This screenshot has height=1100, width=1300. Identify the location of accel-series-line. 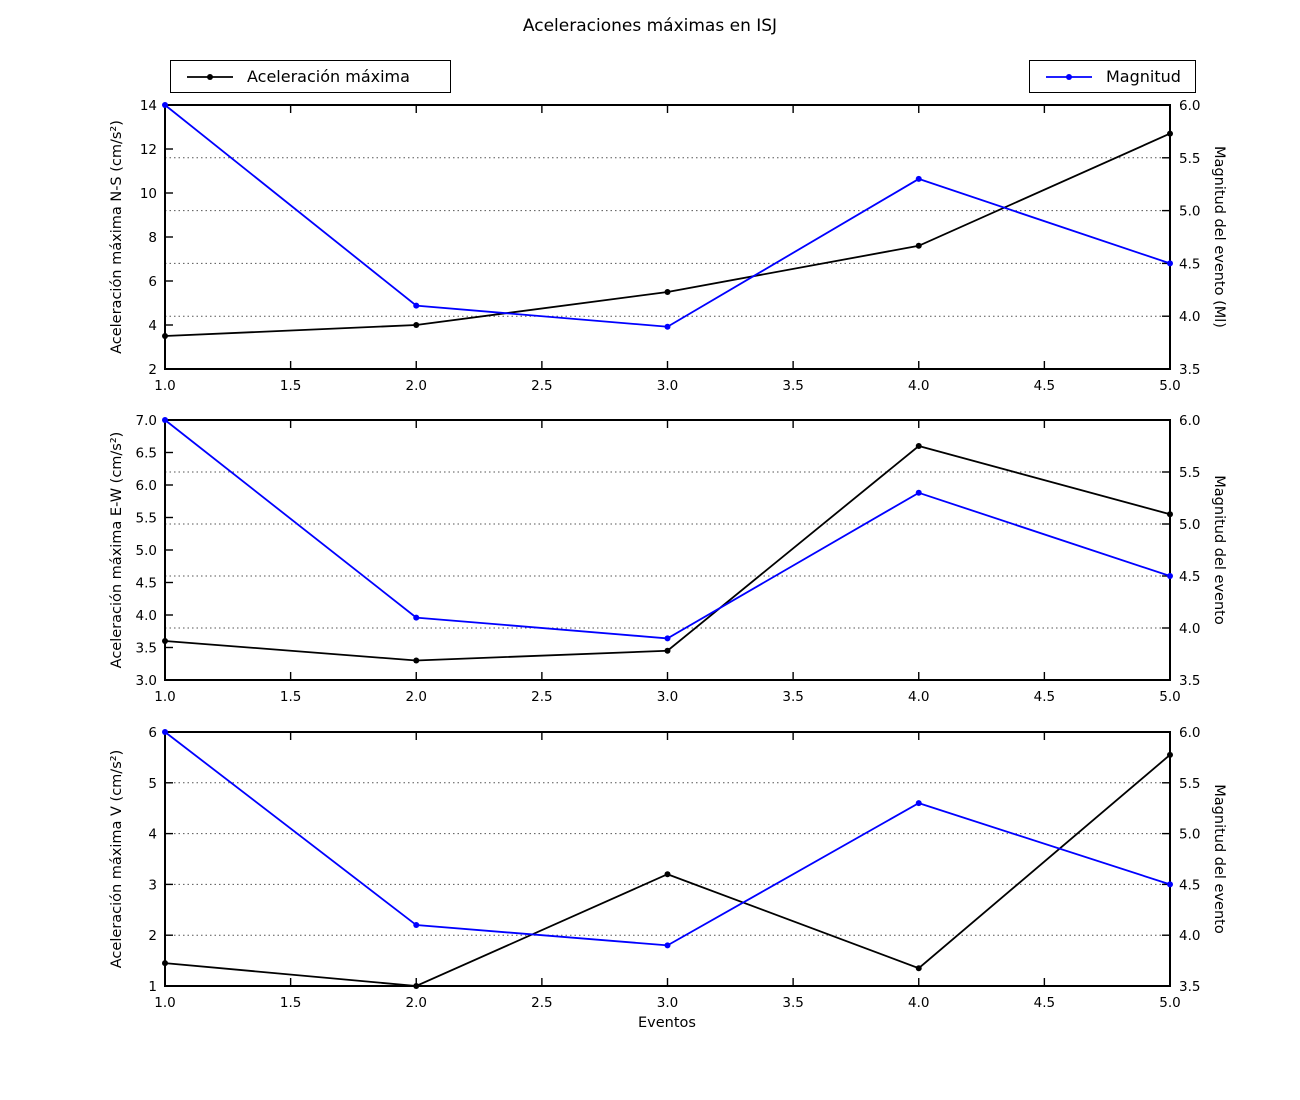
(667, 234).